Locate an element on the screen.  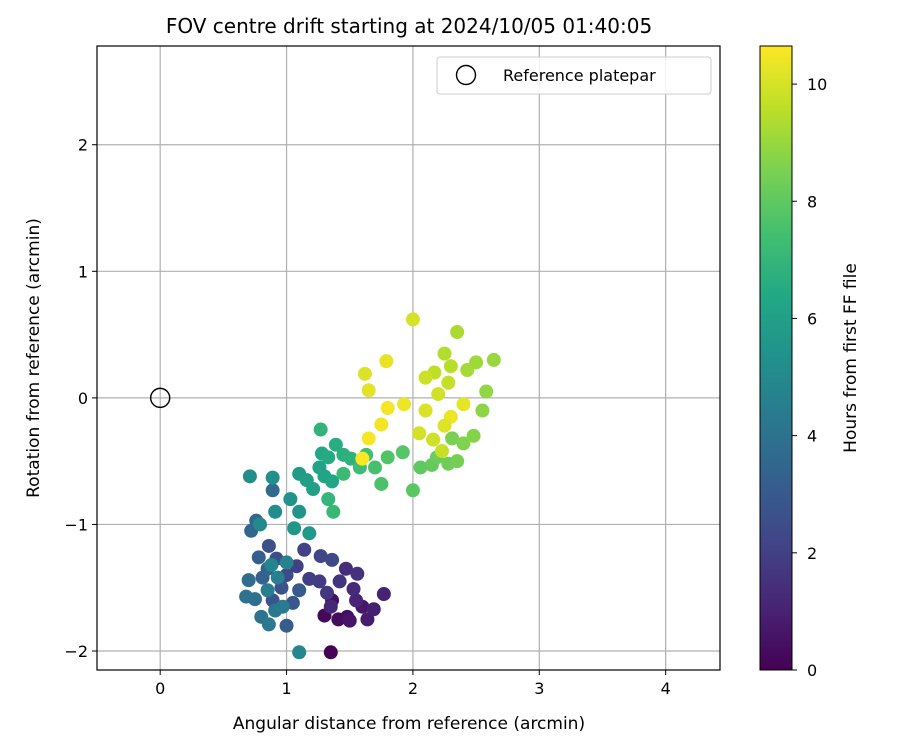
x-tick-label-4: 4 is located at coordinates (666, 688).